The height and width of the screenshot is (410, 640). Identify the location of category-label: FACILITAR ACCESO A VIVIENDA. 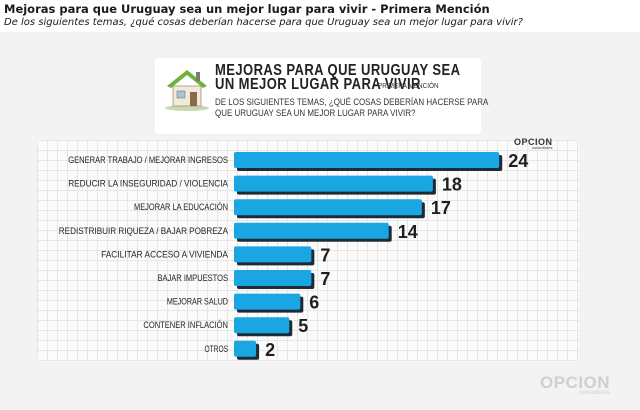
(164, 254).